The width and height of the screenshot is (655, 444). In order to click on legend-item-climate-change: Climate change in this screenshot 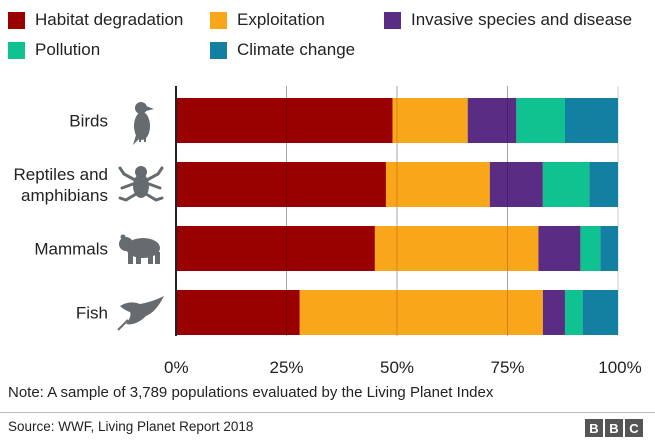, I will do `click(282, 50)`.